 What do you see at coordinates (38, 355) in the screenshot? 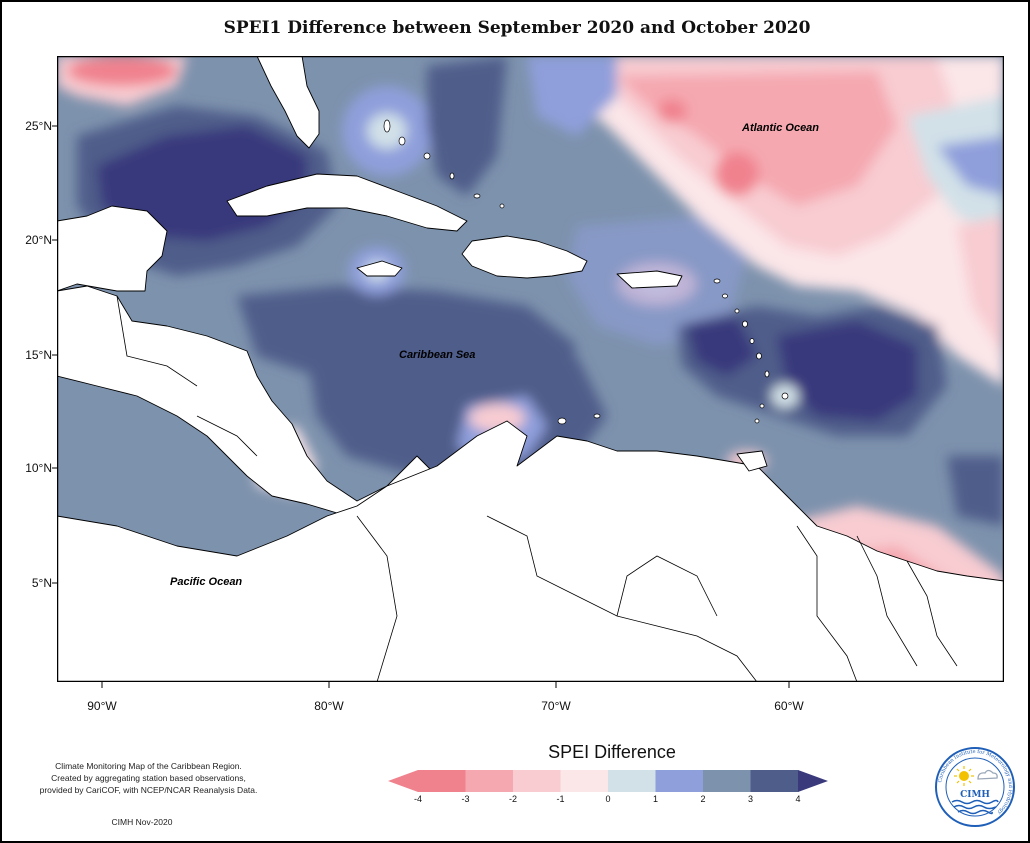
I see `lat-tick-15n: 15°N` at bounding box center [38, 355].